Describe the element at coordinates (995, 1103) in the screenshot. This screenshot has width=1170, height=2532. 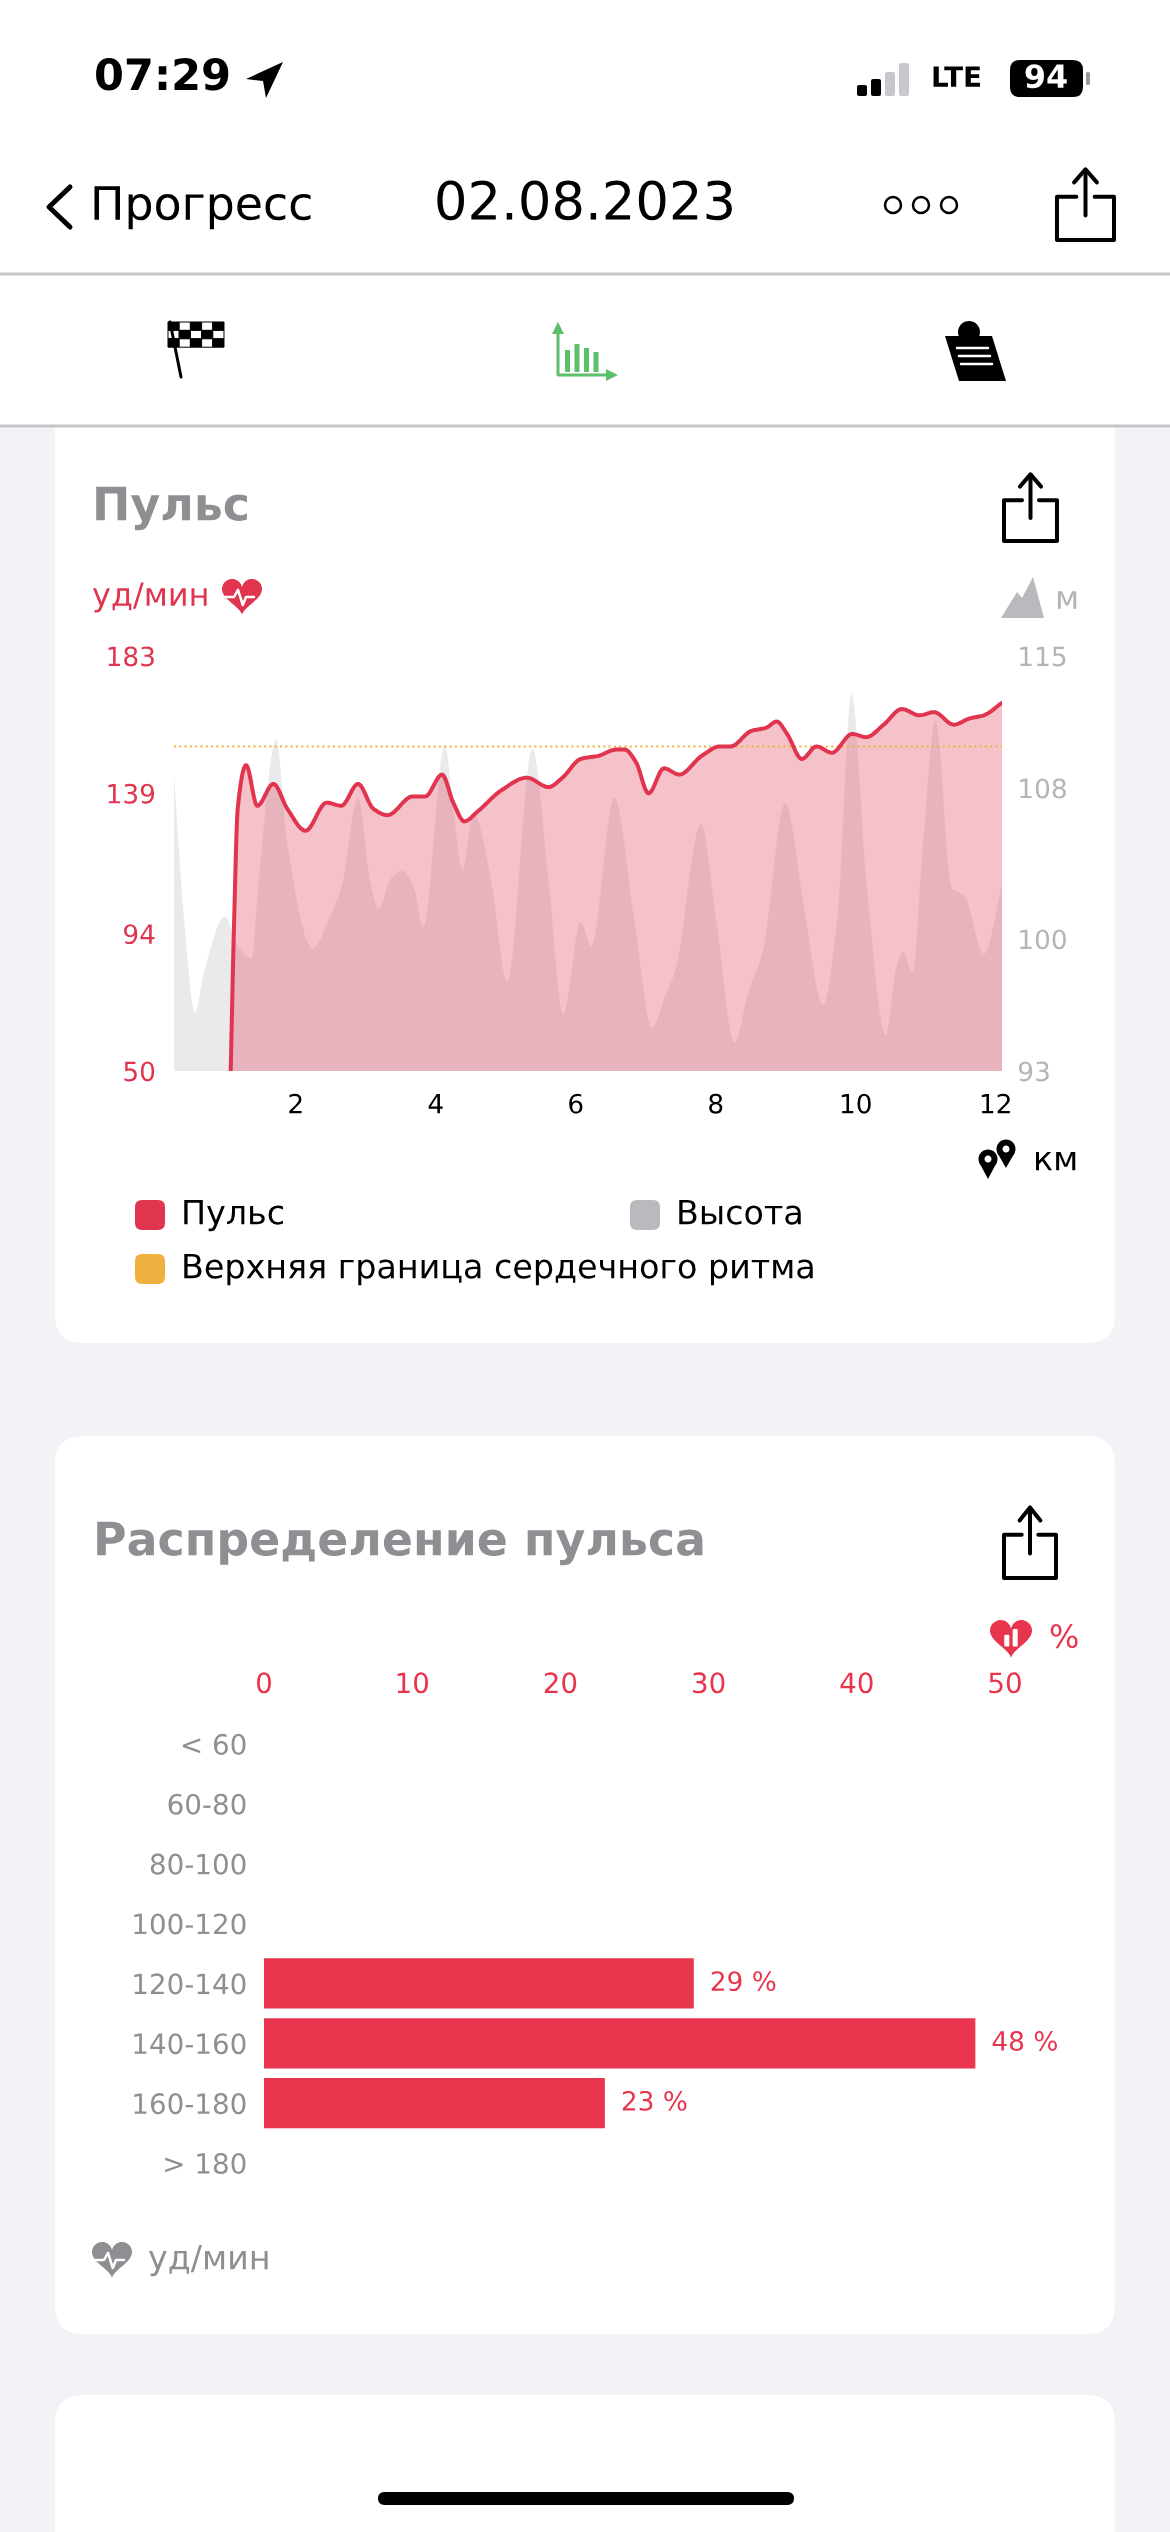
I see `x-tick-label: 12` at that location.